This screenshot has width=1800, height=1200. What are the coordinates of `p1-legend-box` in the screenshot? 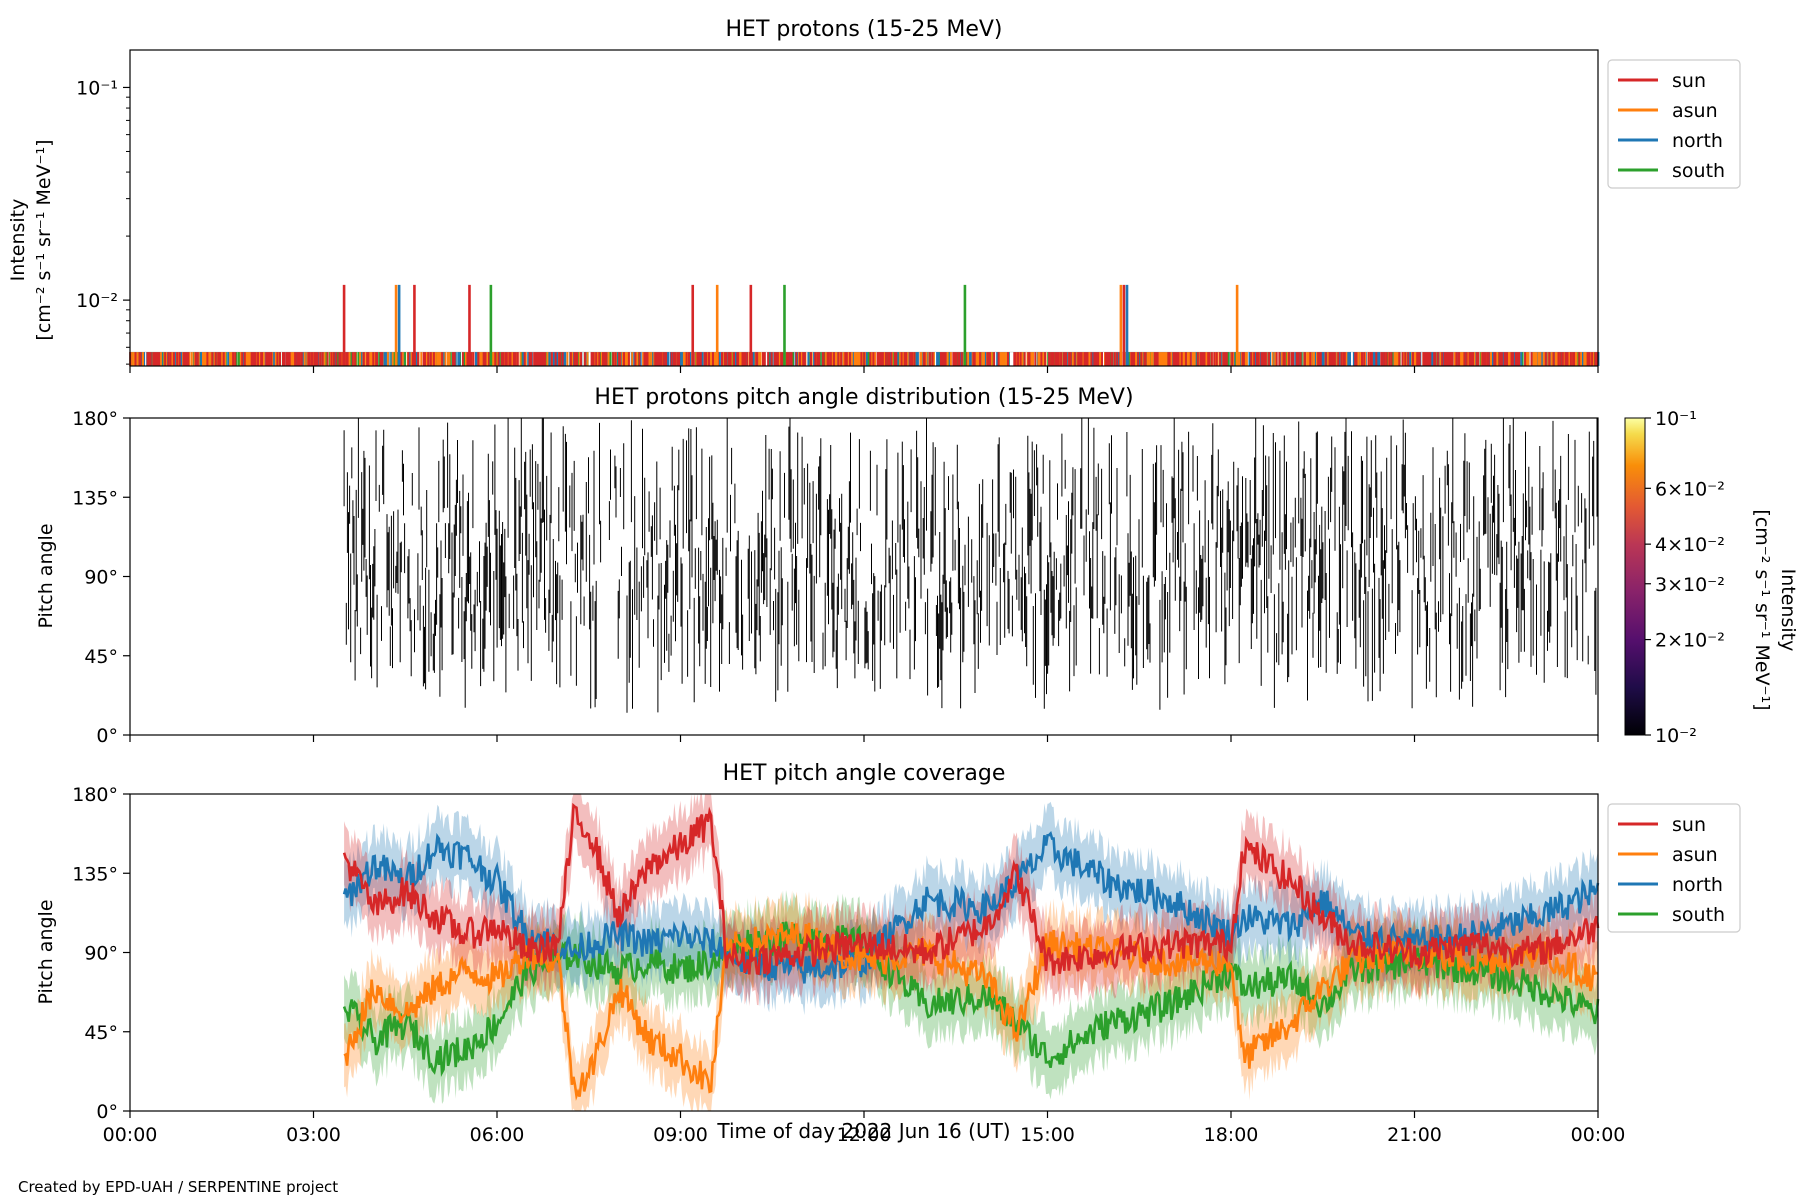 It's located at (1674, 124).